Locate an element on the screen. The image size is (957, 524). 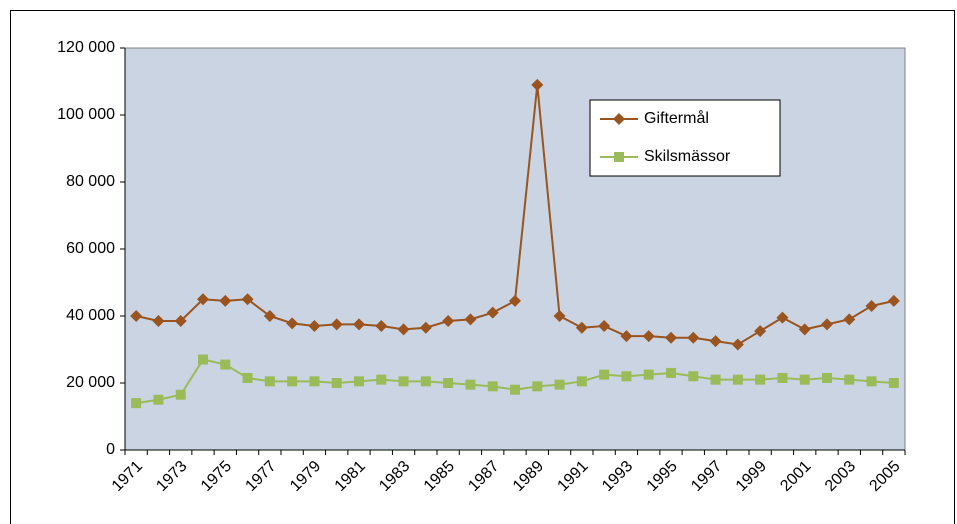
legend-label: Skilsmässor is located at coordinates (687, 156).